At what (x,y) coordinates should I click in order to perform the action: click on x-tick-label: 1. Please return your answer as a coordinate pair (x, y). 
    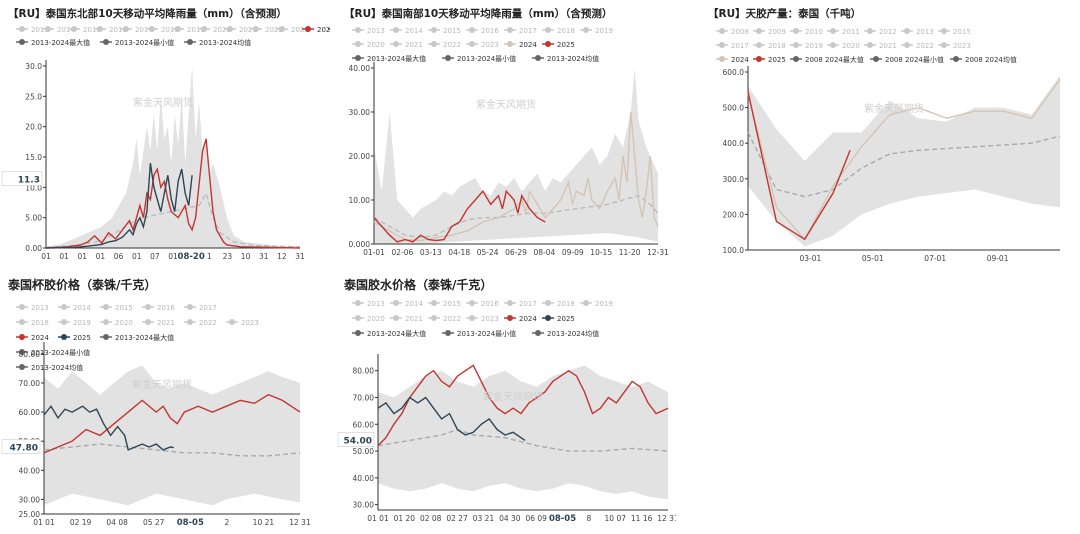
    Looking at the image, I should click on (209, 256).